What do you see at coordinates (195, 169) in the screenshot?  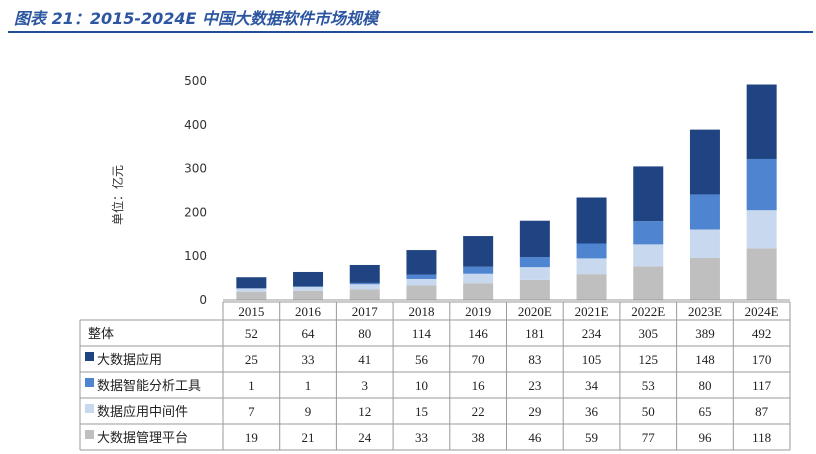 I see `y-tick-label: 300` at bounding box center [195, 169].